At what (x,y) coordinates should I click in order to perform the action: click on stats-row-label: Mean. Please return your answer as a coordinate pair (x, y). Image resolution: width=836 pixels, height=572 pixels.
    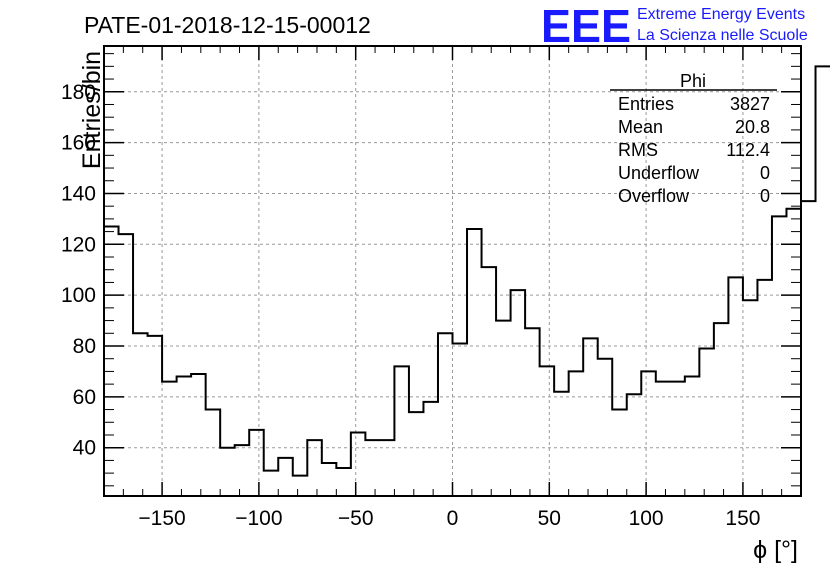
    Looking at the image, I should click on (640, 127).